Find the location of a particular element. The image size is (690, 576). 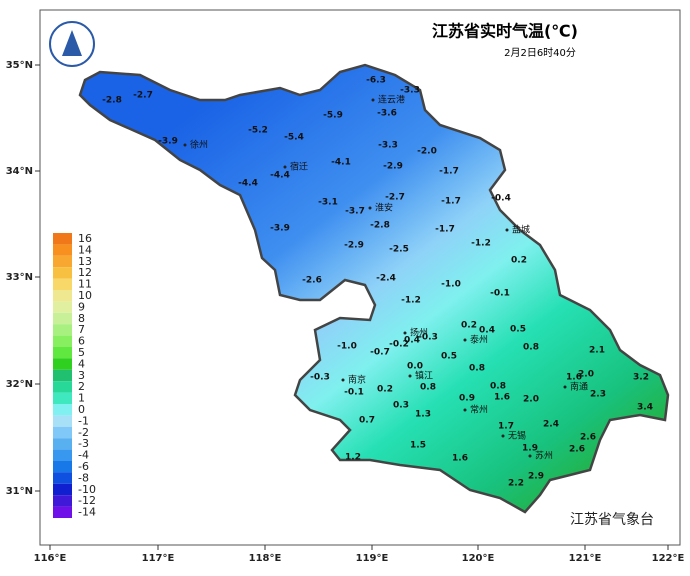

station-temperature: -5.4 is located at coordinates (294, 138).